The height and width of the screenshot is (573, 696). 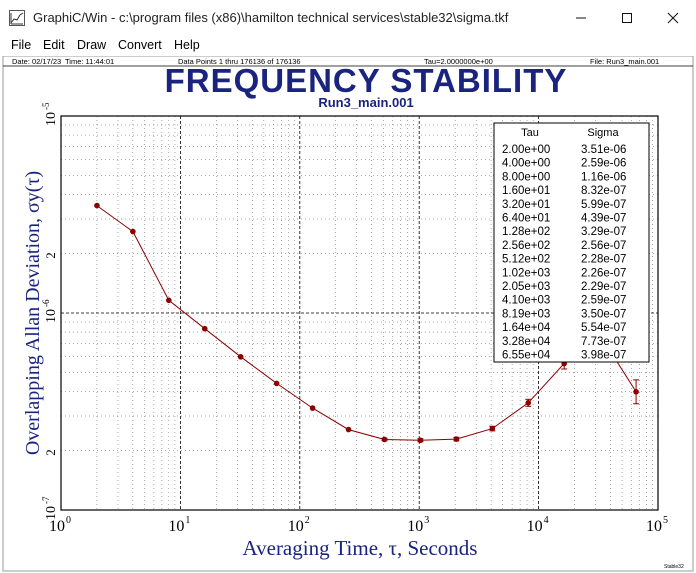 I want to click on minimize-icon, so click(x=581, y=18).